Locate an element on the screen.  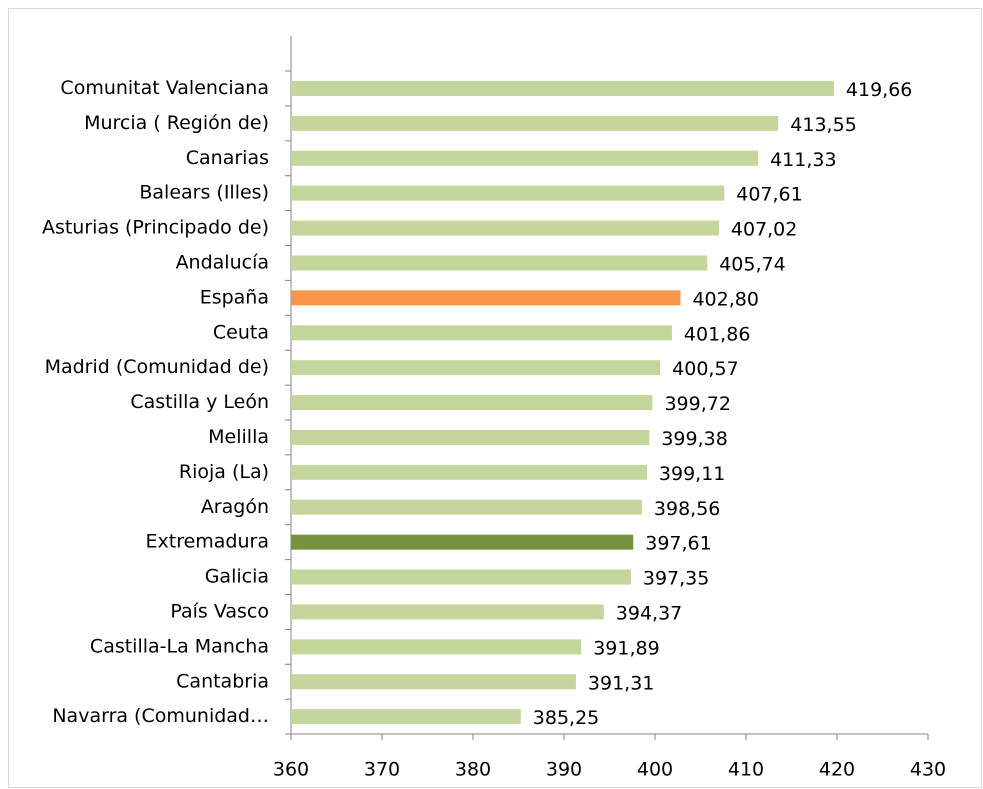
y-tick-label: Castilla y León is located at coordinates (199, 402).